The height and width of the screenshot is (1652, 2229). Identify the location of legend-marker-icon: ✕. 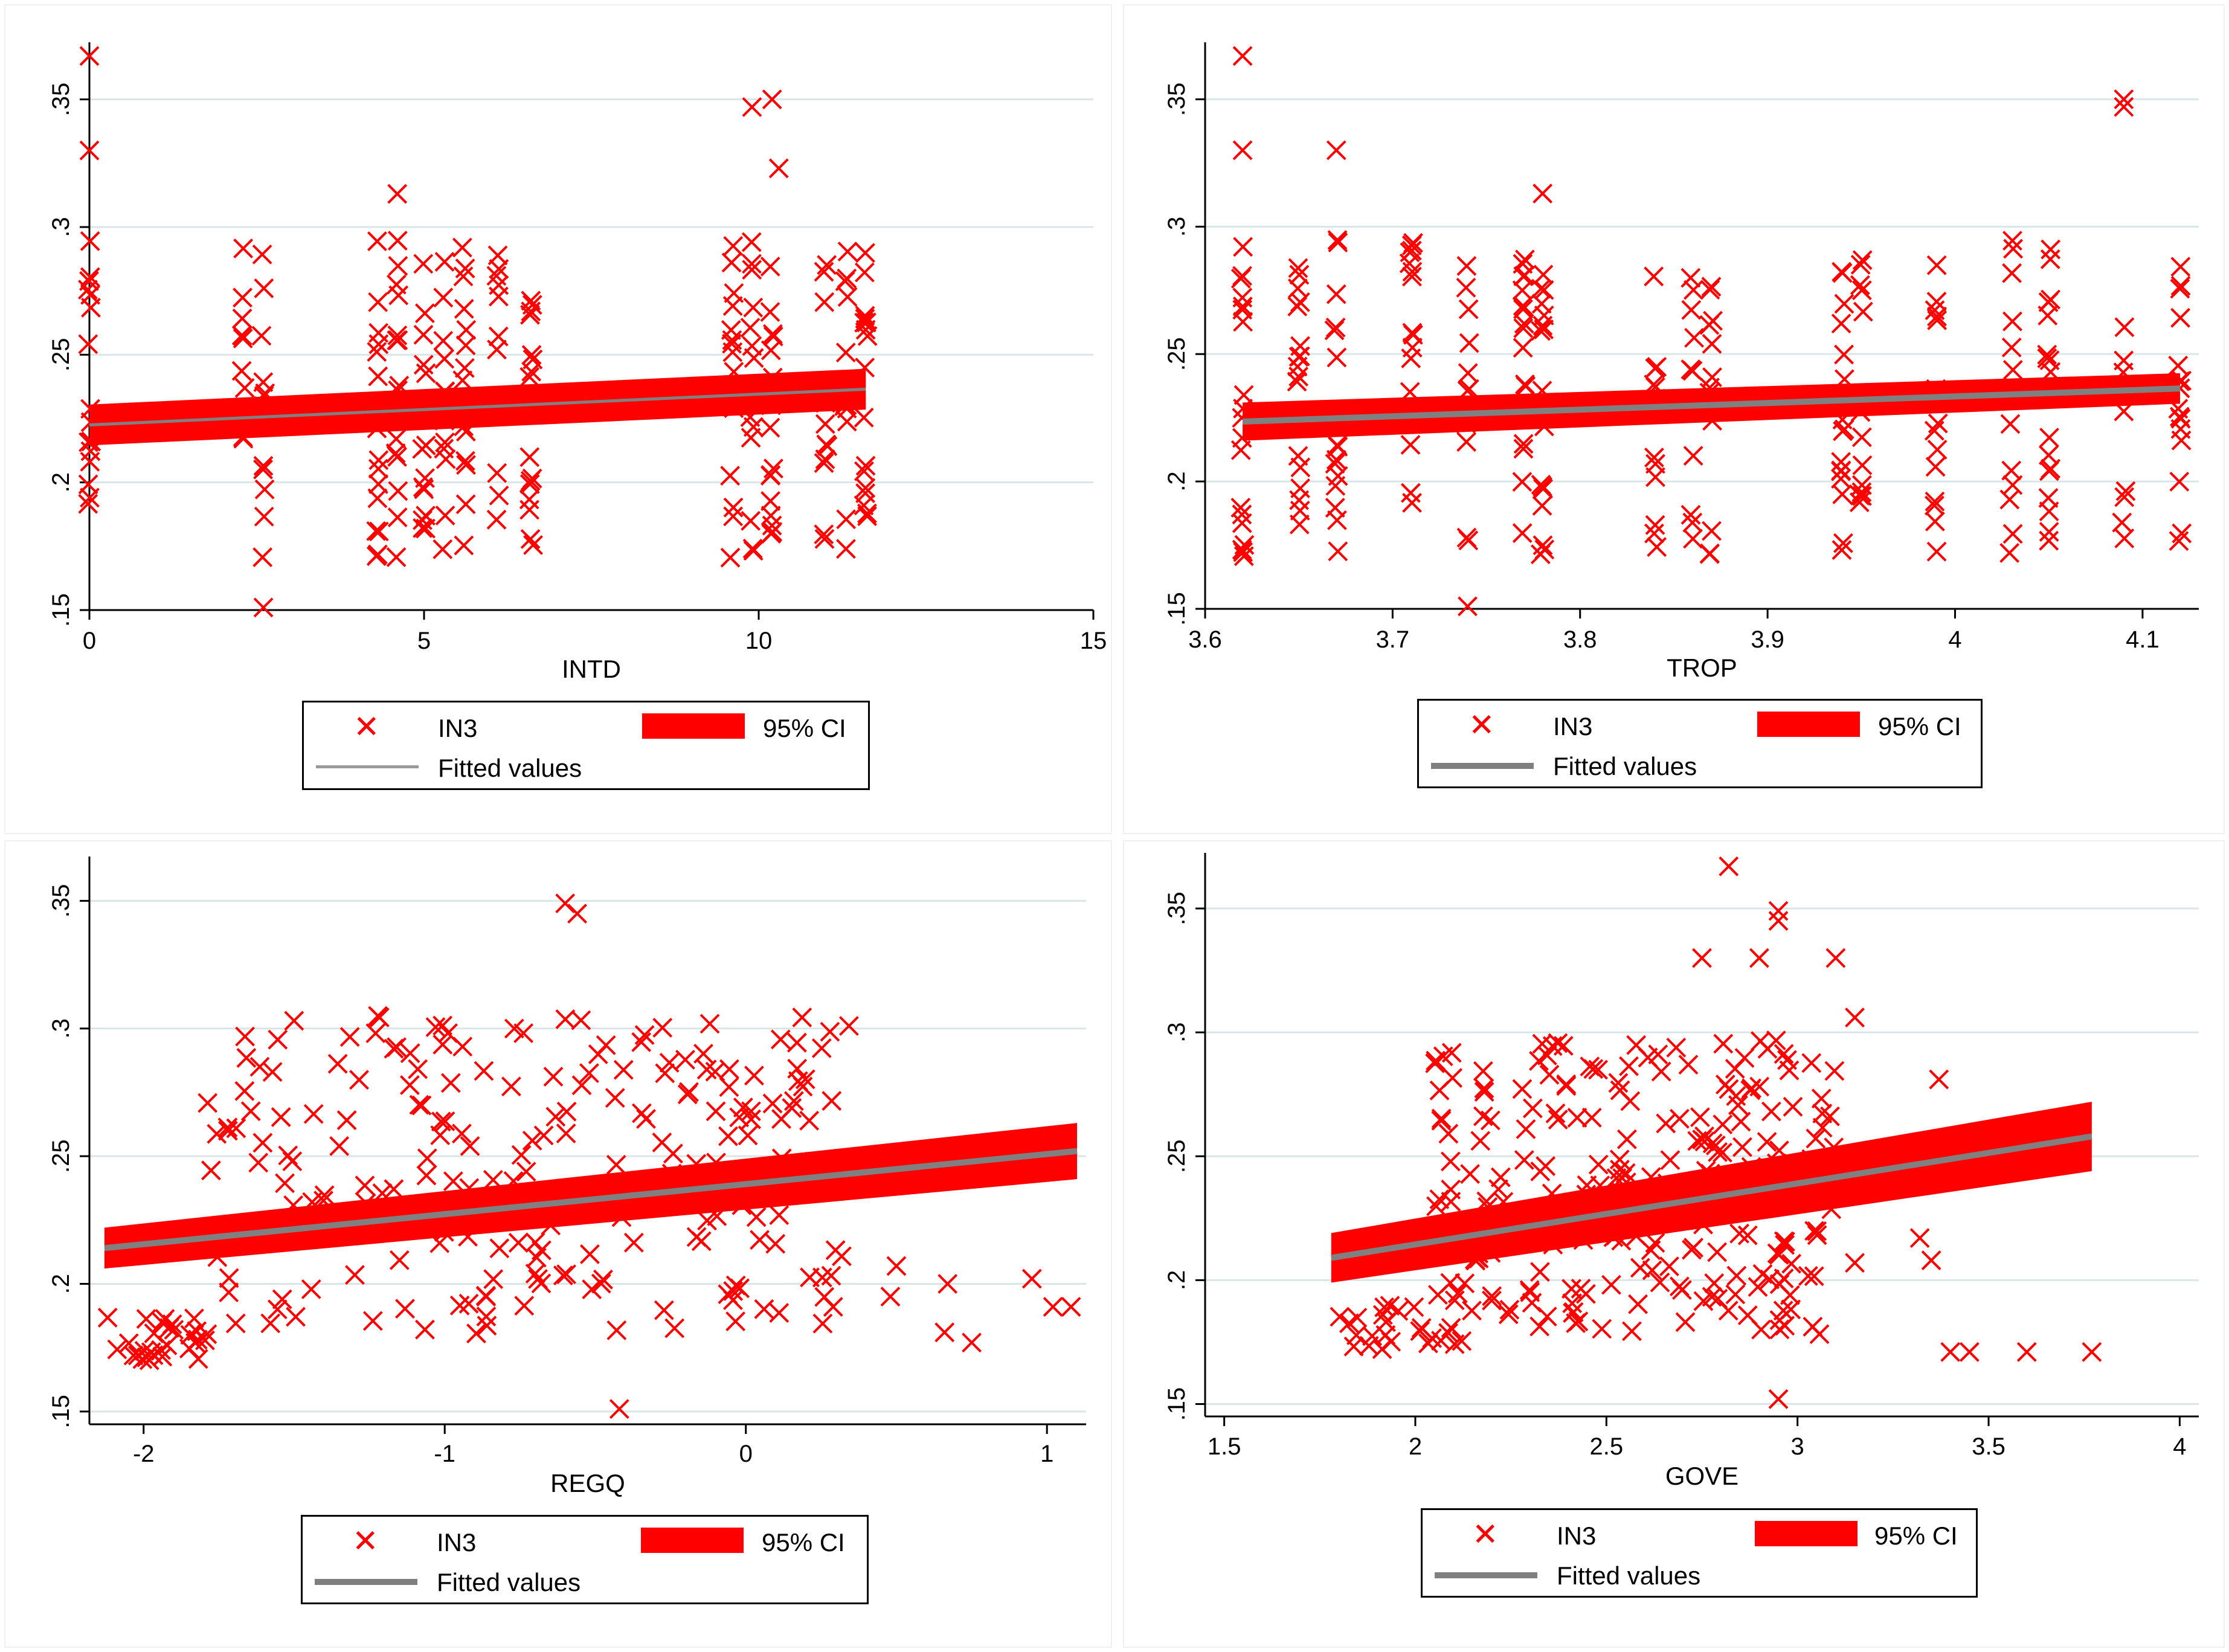
(1482, 725).